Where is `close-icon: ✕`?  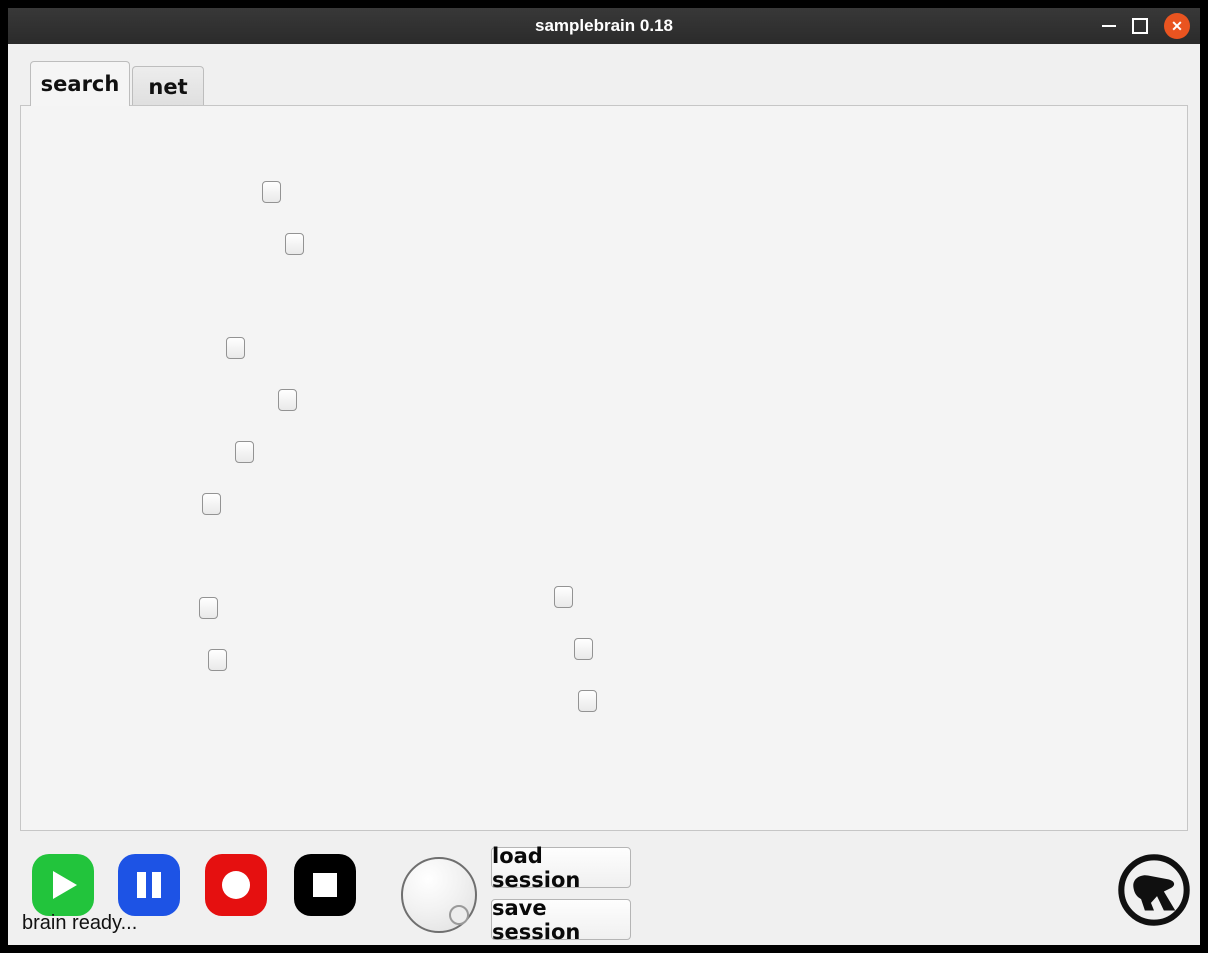
close-icon: ✕ is located at coordinates (1177, 26).